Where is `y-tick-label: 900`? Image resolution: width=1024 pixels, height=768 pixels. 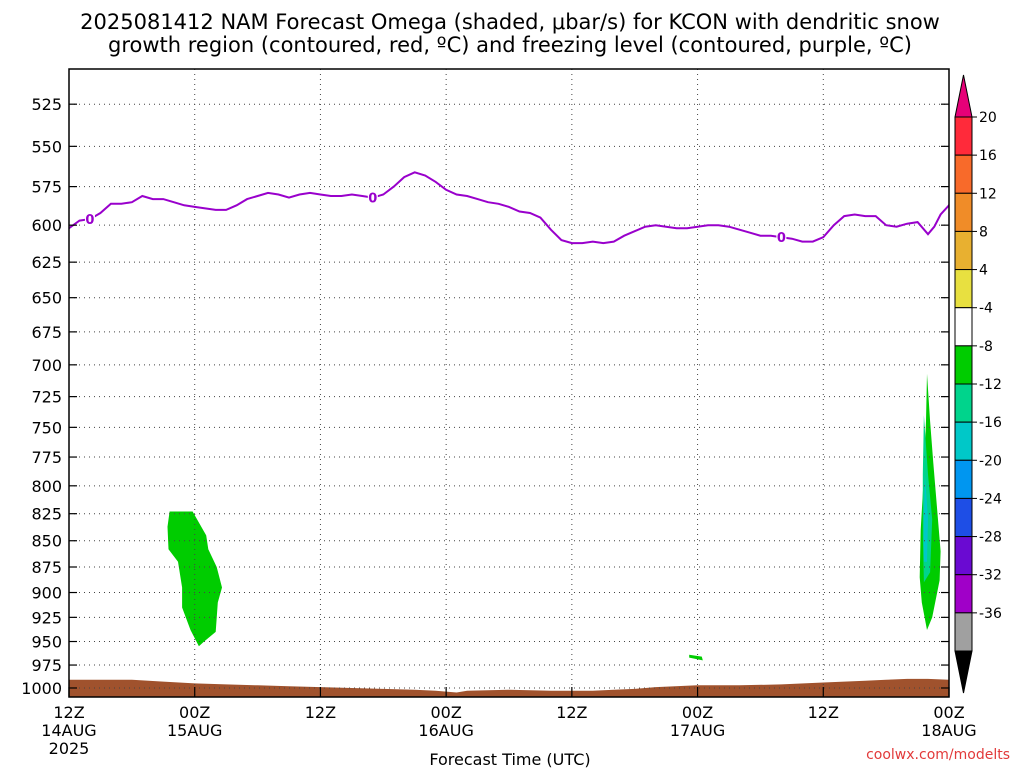
y-tick-label: 900 is located at coordinates (46, 593).